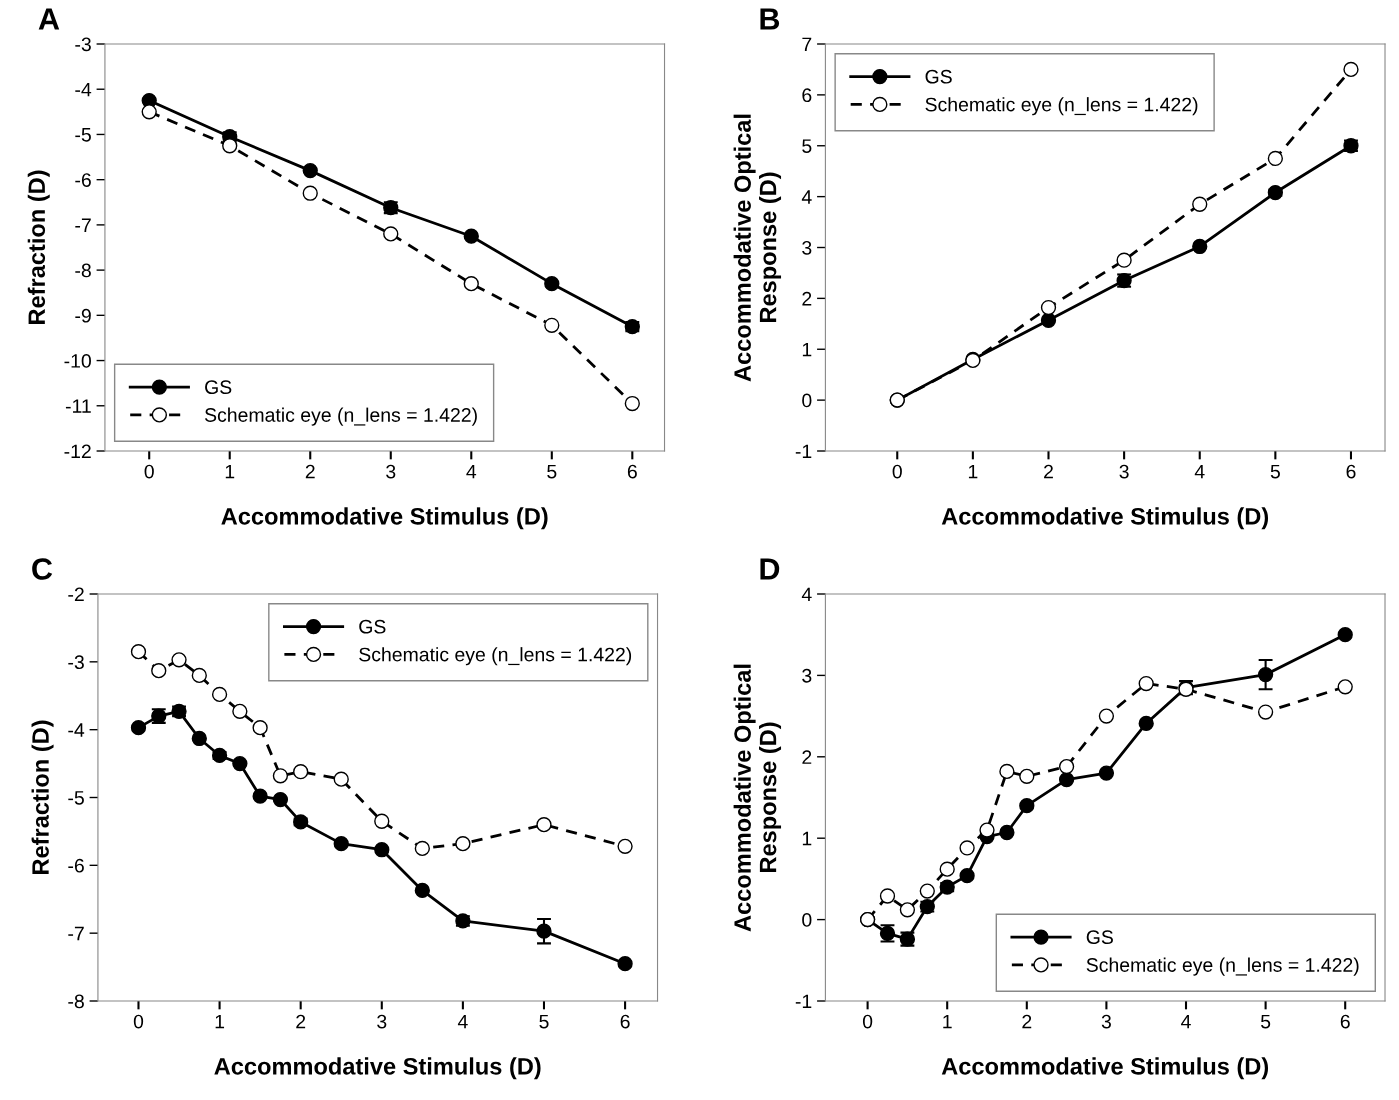 The width and height of the screenshot is (1399, 1100). What do you see at coordinates (76, 594) in the screenshot?
I see `y-tick-label: -2` at bounding box center [76, 594].